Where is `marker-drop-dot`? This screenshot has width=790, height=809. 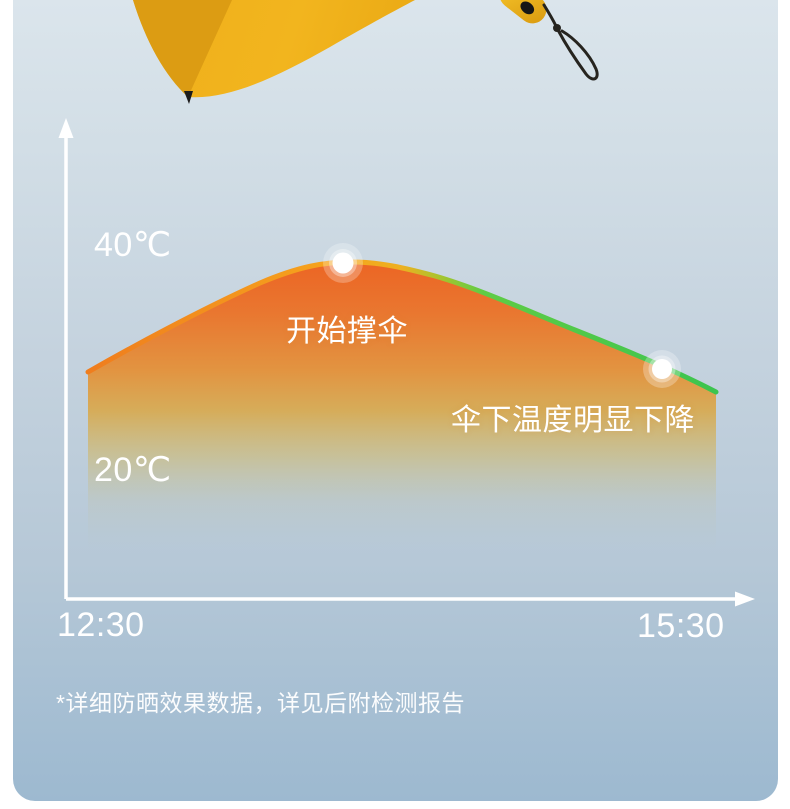
marker-drop-dot is located at coordinates (662, 369).